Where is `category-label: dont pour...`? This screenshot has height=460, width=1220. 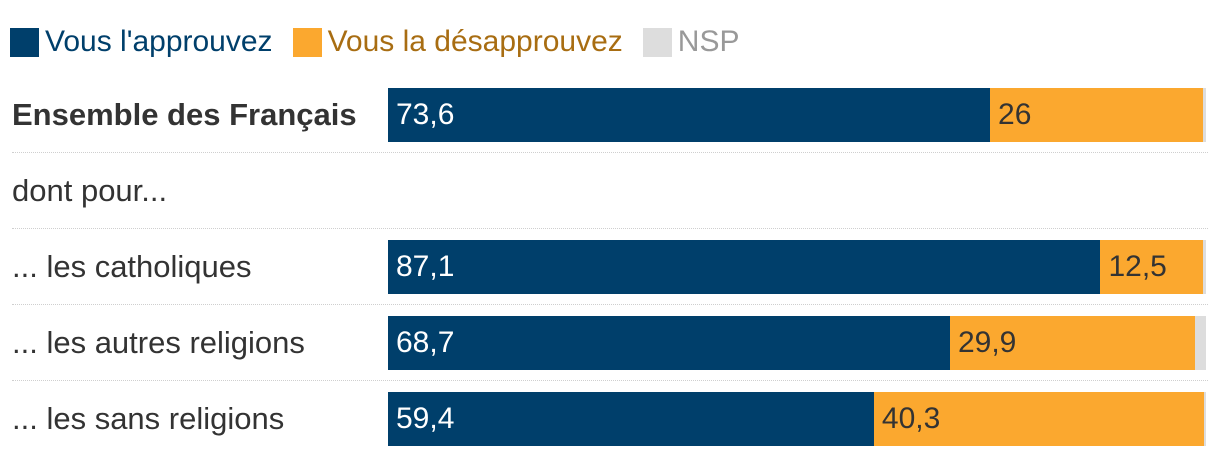 category-label: dont pour... is located at coordinates (90, 190).